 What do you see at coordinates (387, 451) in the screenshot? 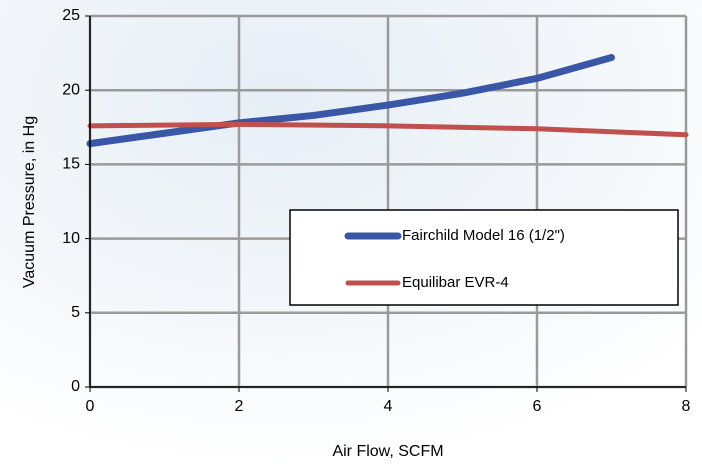
I see `x-axis-label: Air Flow, SCFM` at bounding box center [387, 451].